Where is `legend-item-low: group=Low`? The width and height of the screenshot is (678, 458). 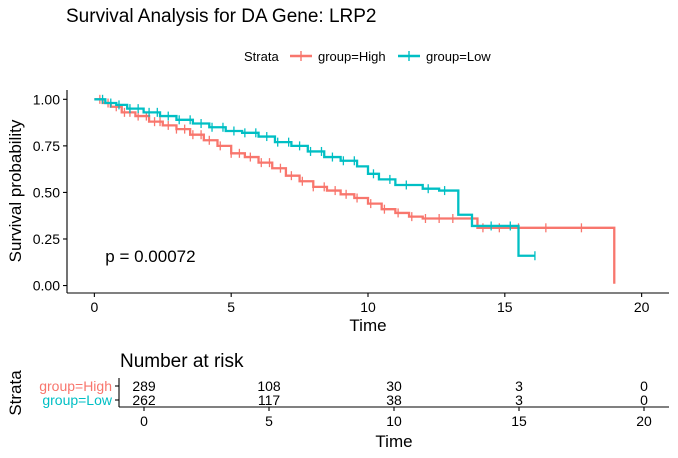 legend-item-low: group=Low is located at coordinates (444, 56).